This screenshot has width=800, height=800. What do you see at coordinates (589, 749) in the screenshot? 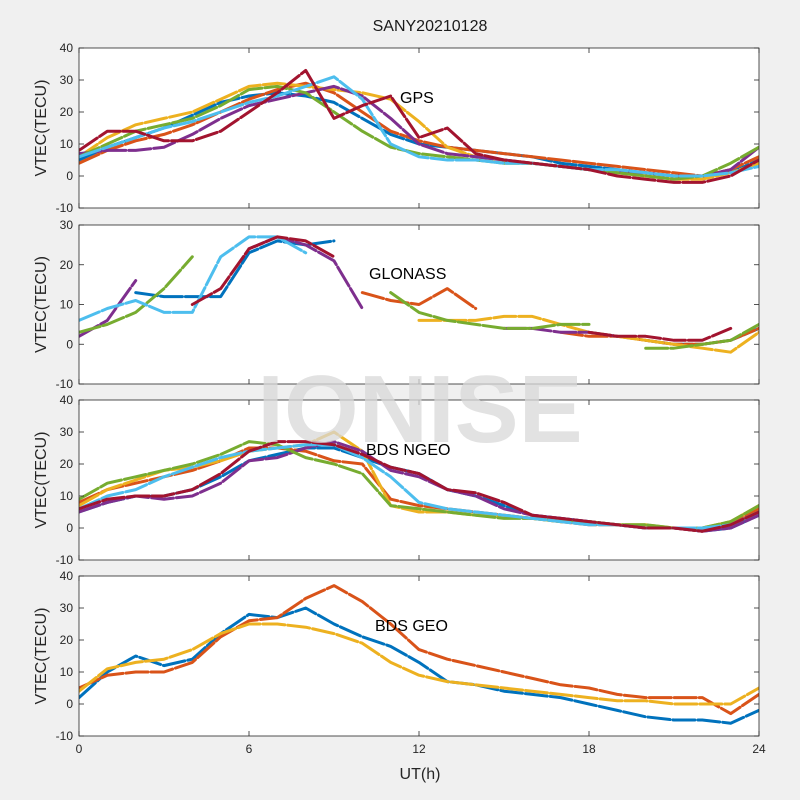
I see `x-tick-label: 18` at bounding box center [589, 749].